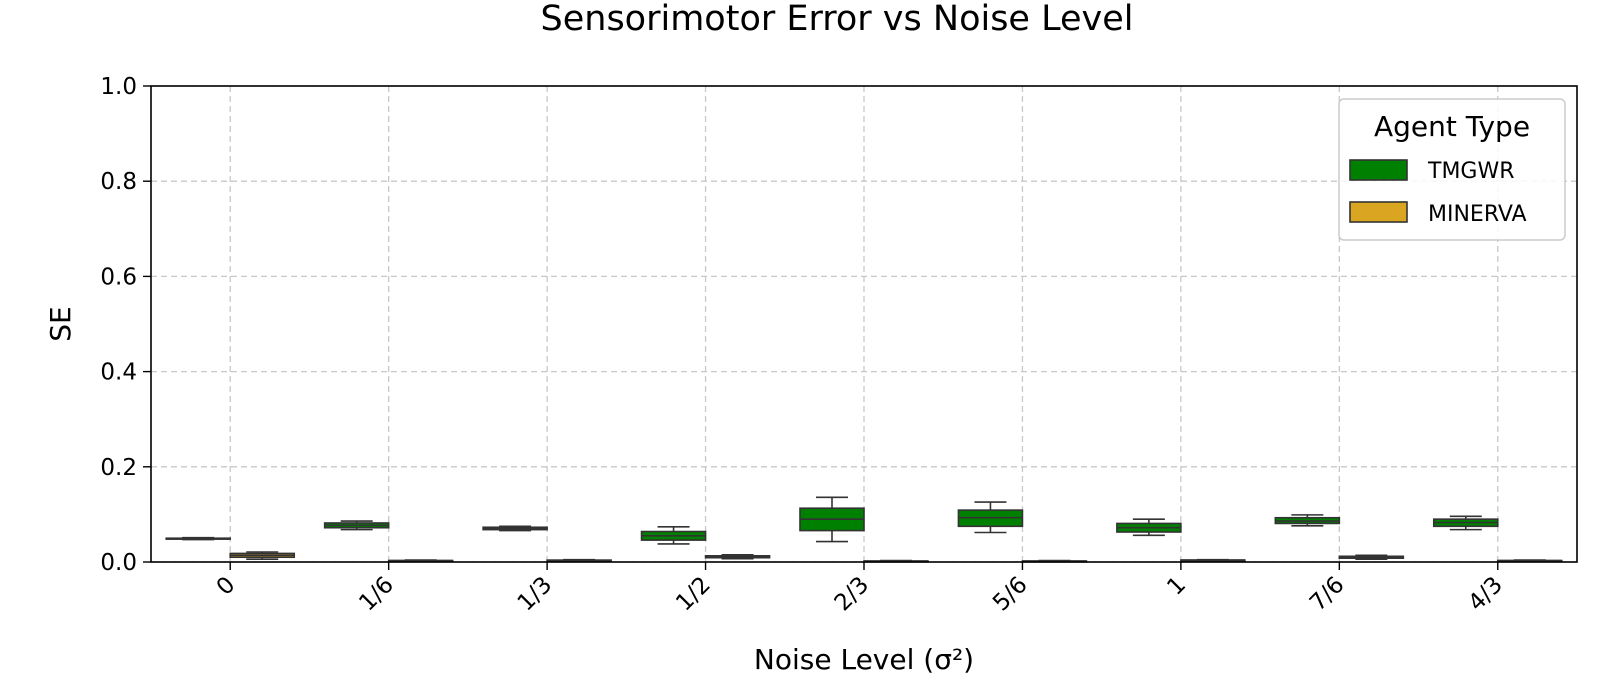 The image size is (1611, 681). I want to click on x-tick-label: 0, so click(226, 586).